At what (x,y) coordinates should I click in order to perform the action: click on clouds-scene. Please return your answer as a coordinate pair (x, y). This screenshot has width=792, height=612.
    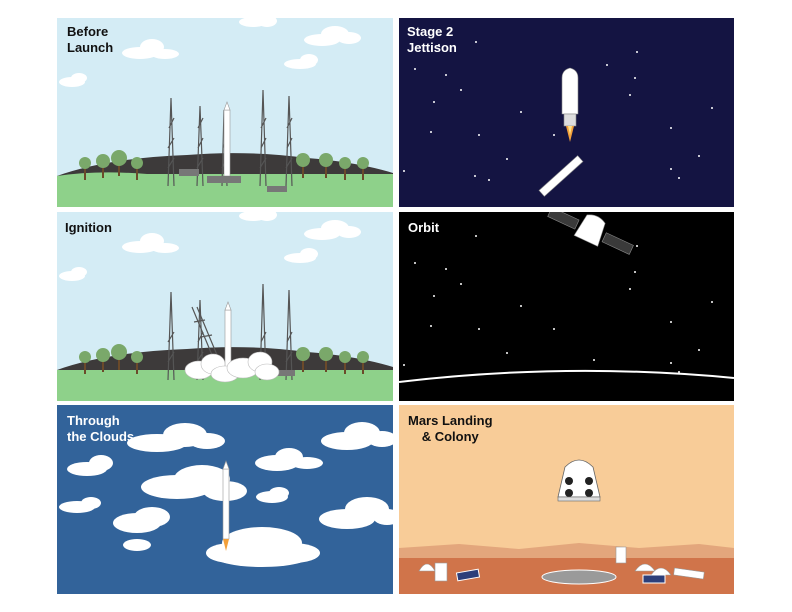
    Looking at the image, I should click on (225, 499).